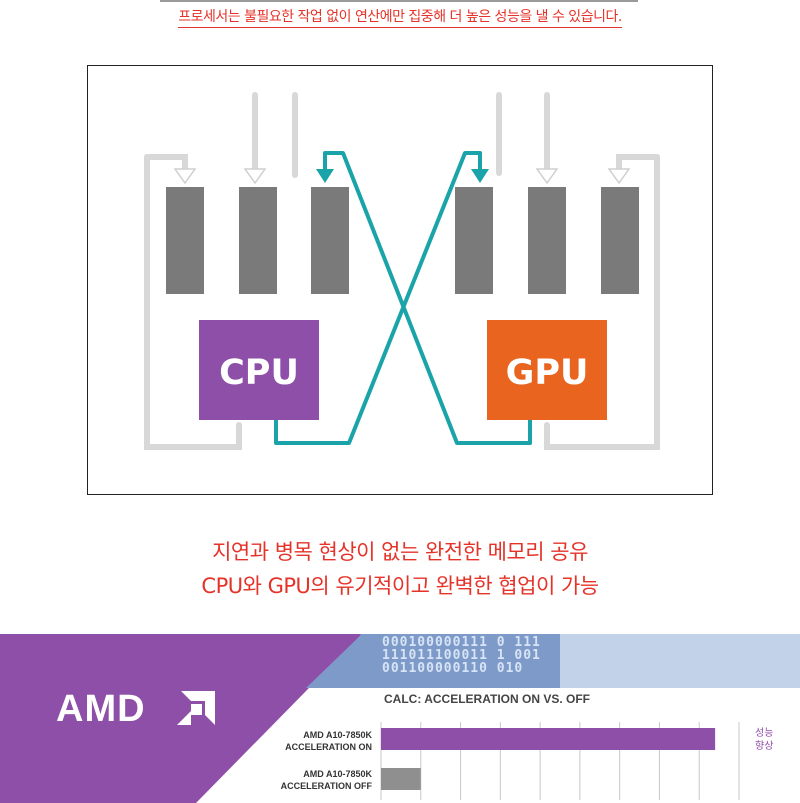  I want to click on performance-note-line: 향상, so click(764, 746).